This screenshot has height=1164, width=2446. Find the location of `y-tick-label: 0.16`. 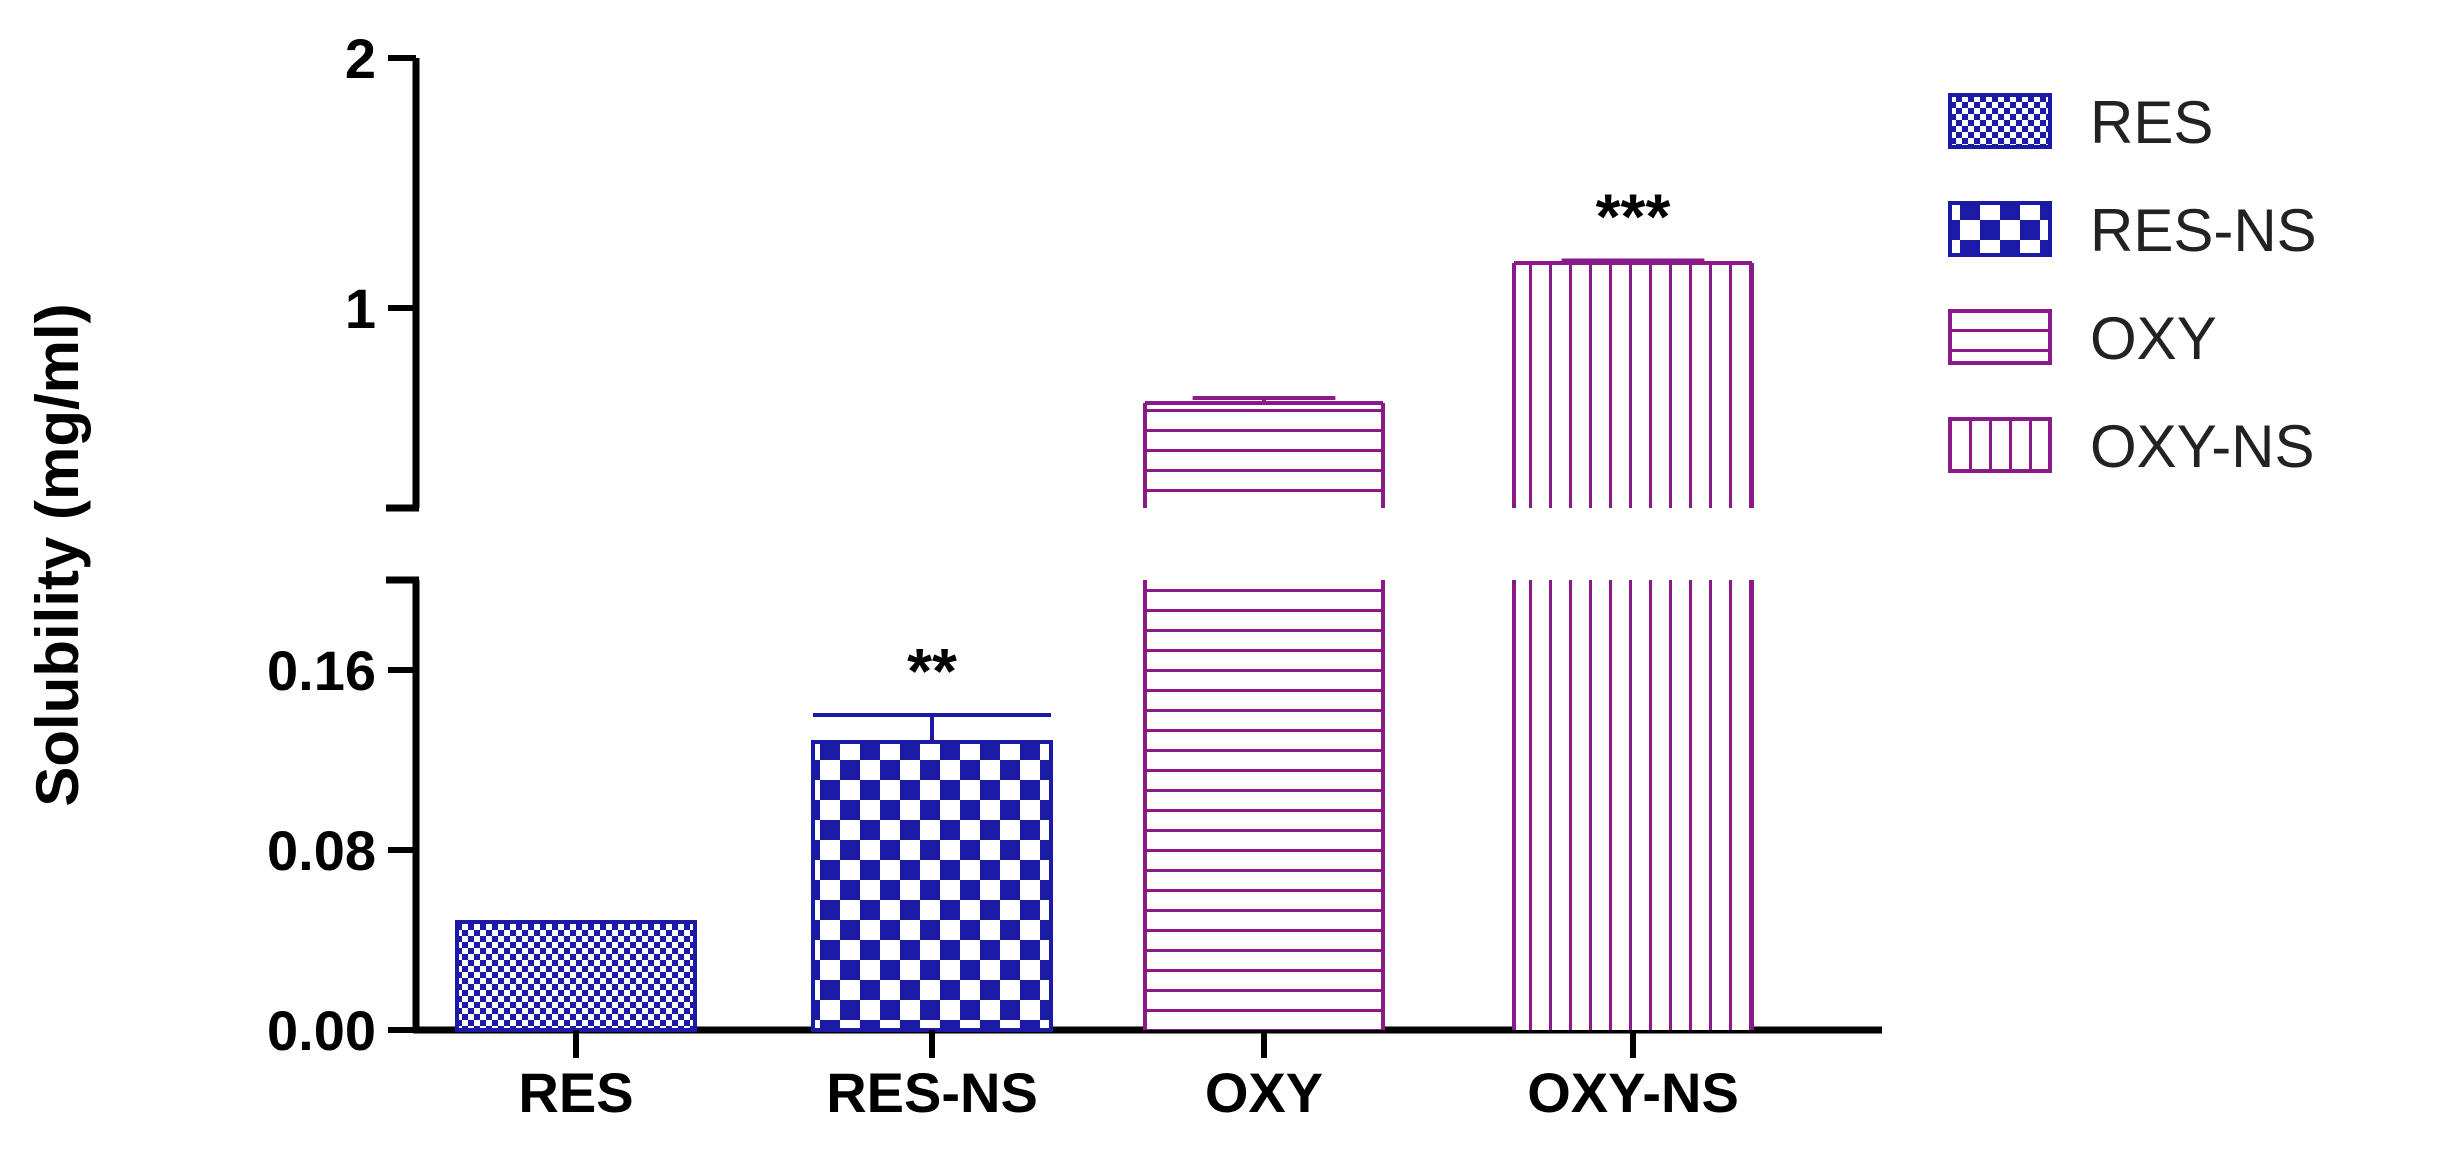

y-tick-label: 0.16 is located at coordinates (321, 670).